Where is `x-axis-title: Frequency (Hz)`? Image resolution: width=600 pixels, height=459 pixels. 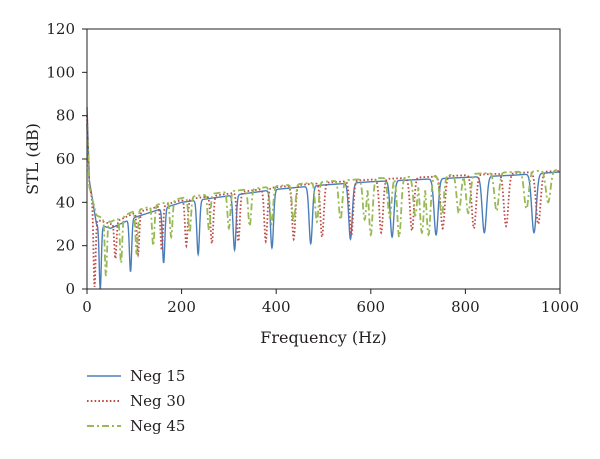 x-axis-title: Frequency (Hz) is located at coordinates (323, 337).